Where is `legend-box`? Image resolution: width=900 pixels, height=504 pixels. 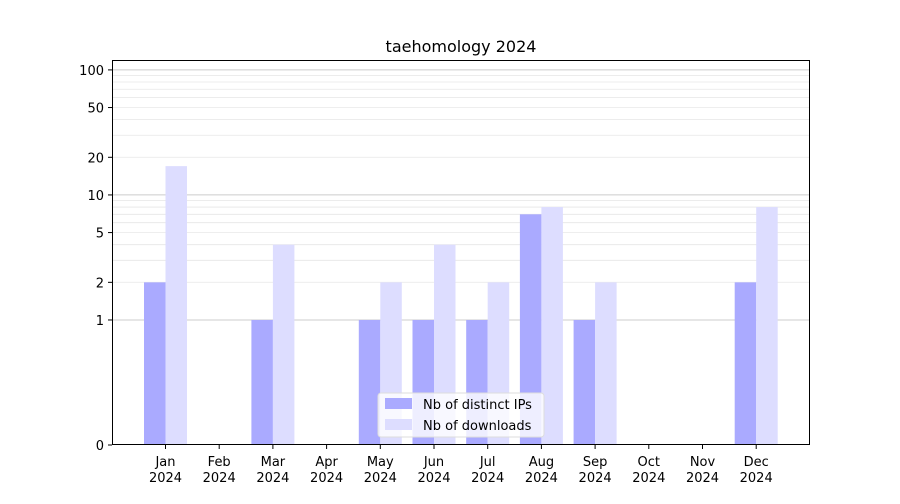
legend-box is located at coordinates (461, 415).